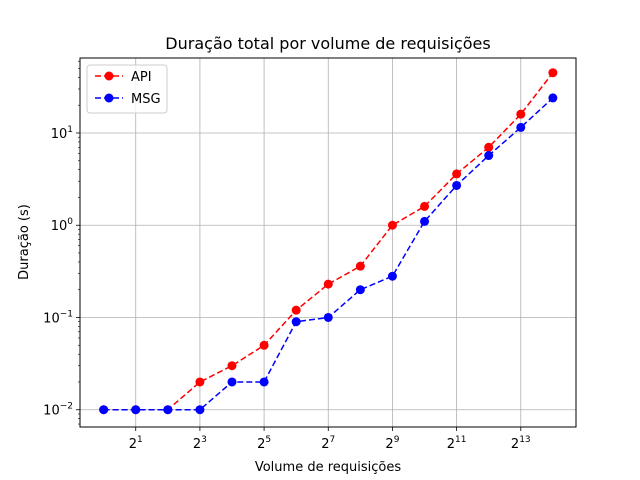  What do you see at coordinates (58, 317) in the screenshot?
I see `y-tick-label: 10−1` at bounding box center [58, 317].